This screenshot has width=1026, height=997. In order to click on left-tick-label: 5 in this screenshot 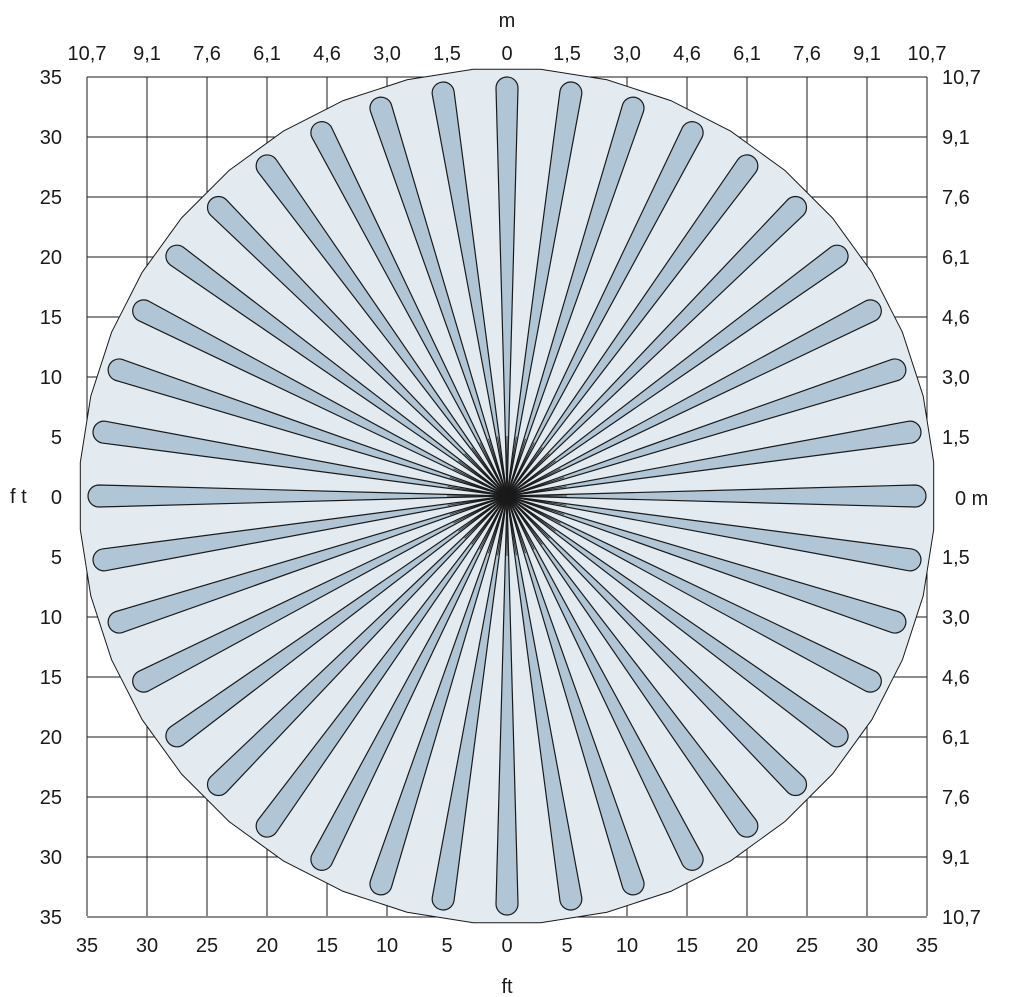, I will do `click(56, 558)`.